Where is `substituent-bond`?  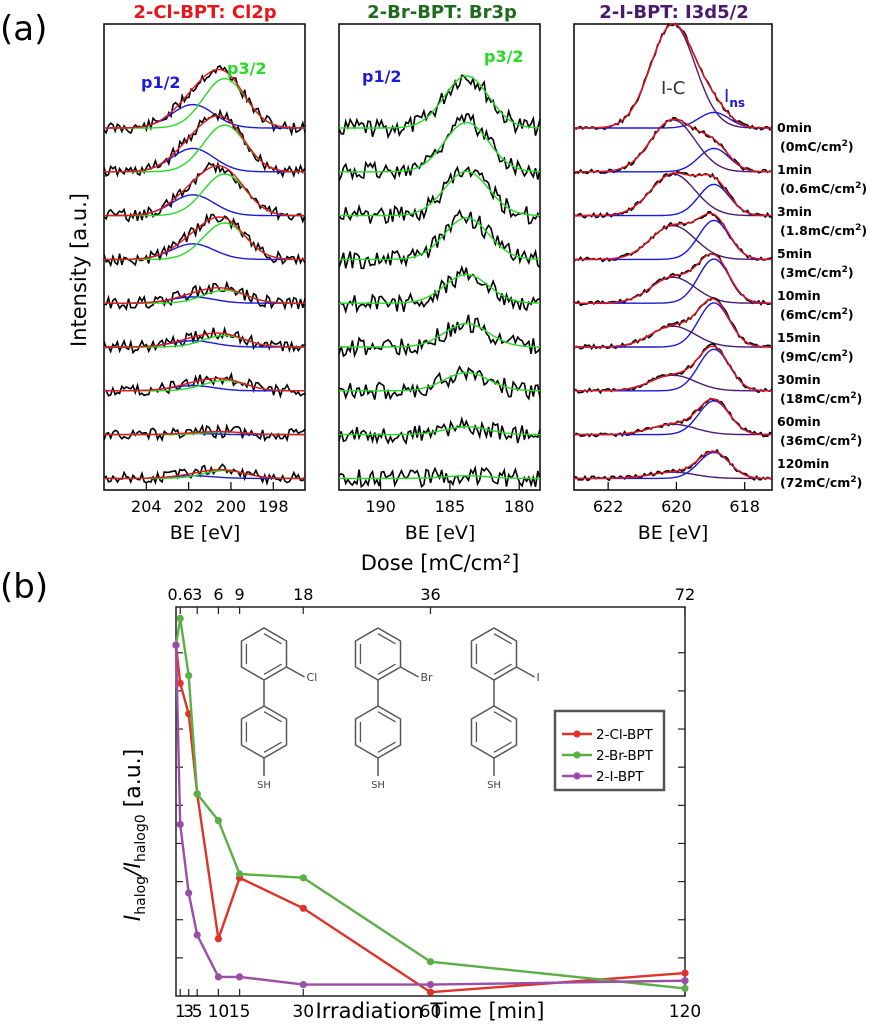 substituent-bond is located at coordinates (409, 672).